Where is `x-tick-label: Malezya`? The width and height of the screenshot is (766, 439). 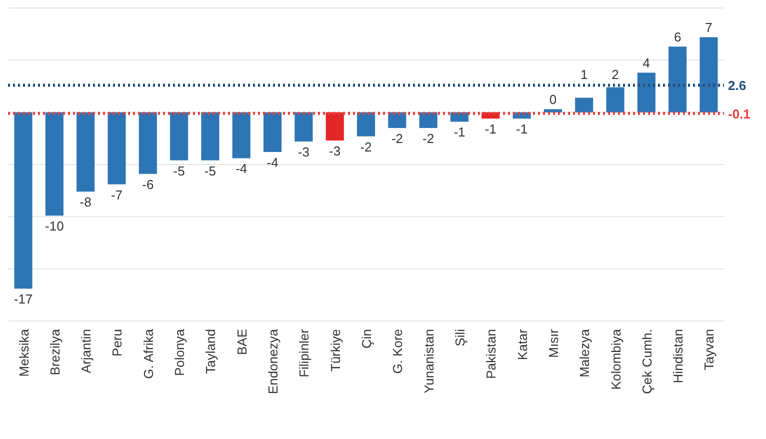
x-tick-label: Malezya is located at coordinates (584, 353).